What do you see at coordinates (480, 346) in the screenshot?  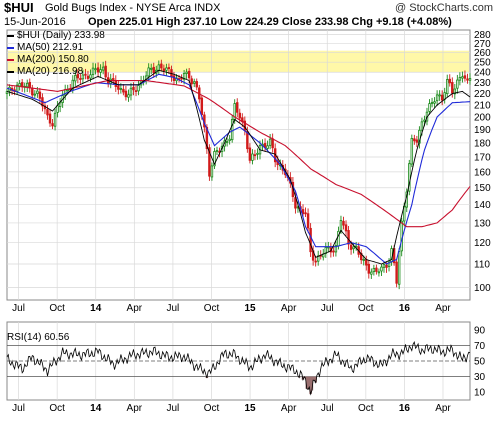 I see `rsi-y-tick-label: 70` at bounding box center [480, 346].